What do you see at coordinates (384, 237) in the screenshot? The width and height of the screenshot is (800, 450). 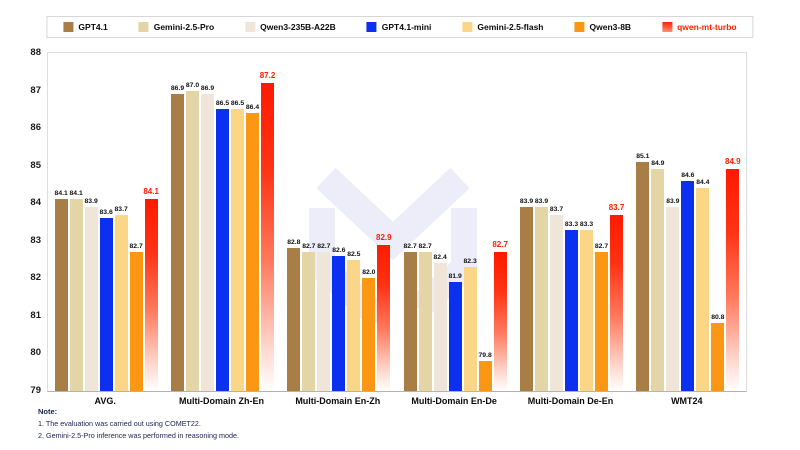 I see `bar-value-label: 82.9` at bounding box center [384, 237].